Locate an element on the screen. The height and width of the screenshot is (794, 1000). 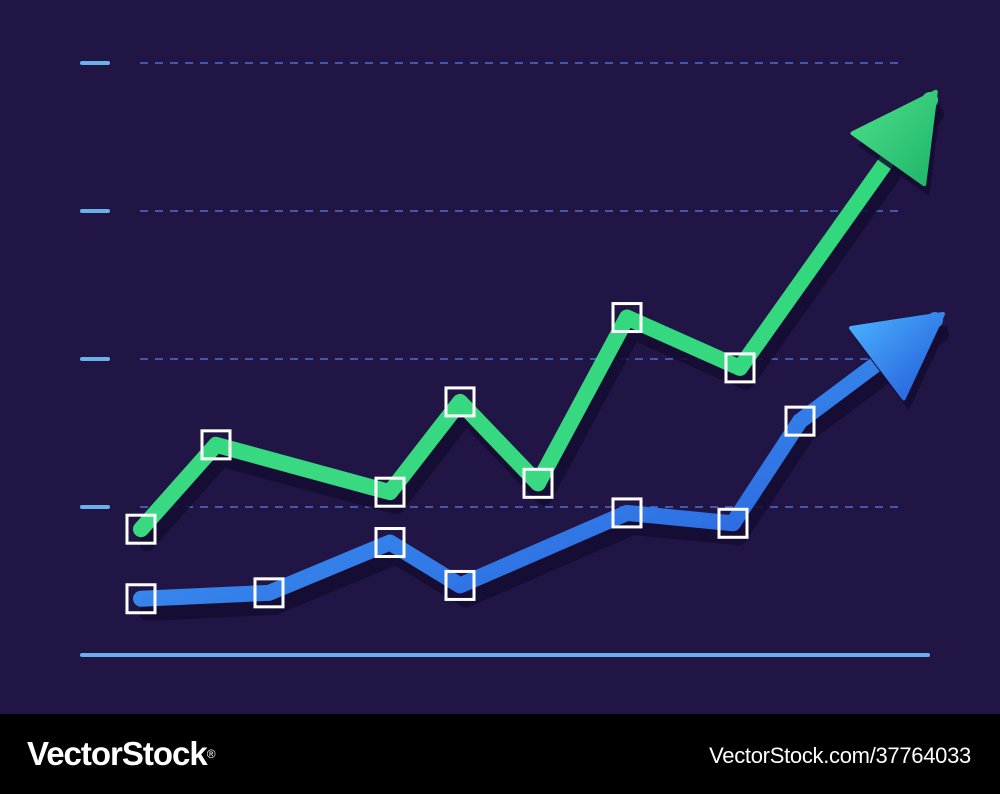
image-id: VectorStock.com/37764033 is located at coordinates (840, 755).